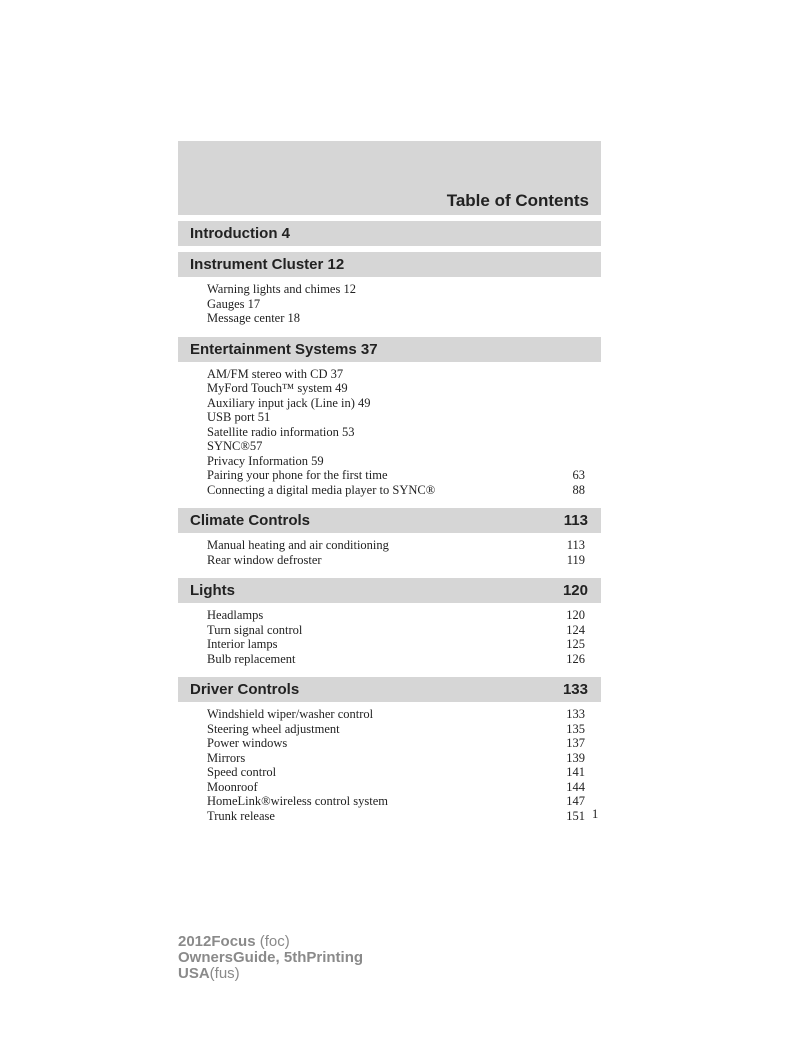 The width and height of the screenshot is (802, 1037). What do you see at coordinates (396, 615) in the screenshot?
I see `toc-entry: Headlamps 120` at bounding box center [396, 615].